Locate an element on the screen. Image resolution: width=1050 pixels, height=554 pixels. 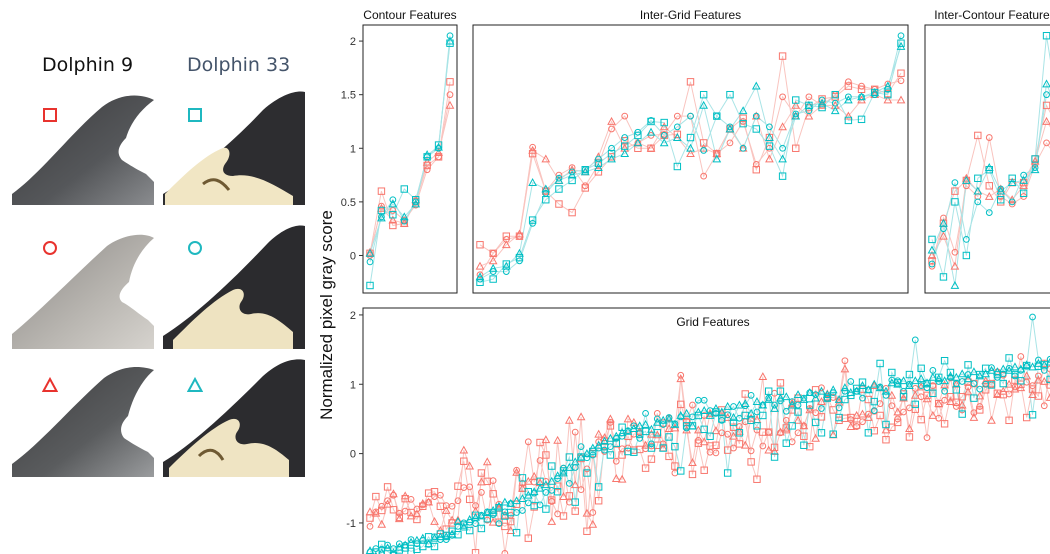
chart-panel-0: Contour Features 0 0.5 1 1.5 2 is located at coordinates (399, 151).